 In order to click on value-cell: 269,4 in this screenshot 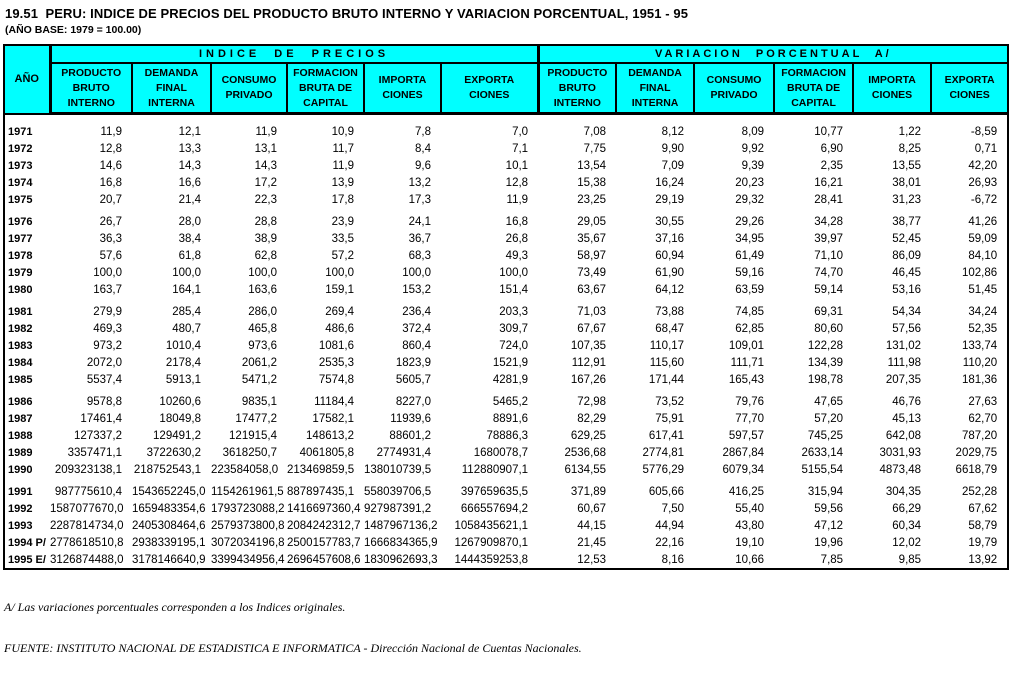, I will do `click(339, 311)`.